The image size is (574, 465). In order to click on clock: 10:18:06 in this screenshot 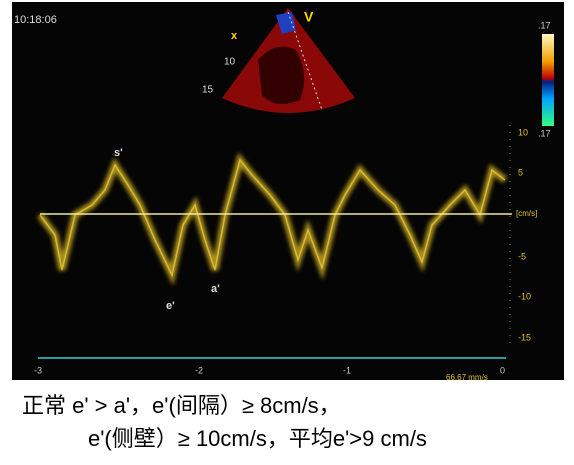, I will do `click(35, 20)`.